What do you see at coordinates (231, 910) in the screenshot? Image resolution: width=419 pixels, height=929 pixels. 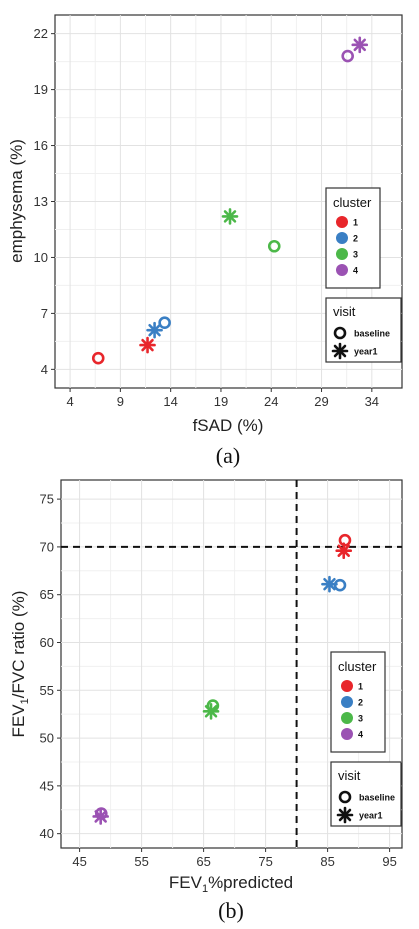 I see `caption-b: (b)` at bounding box center [231, 910].